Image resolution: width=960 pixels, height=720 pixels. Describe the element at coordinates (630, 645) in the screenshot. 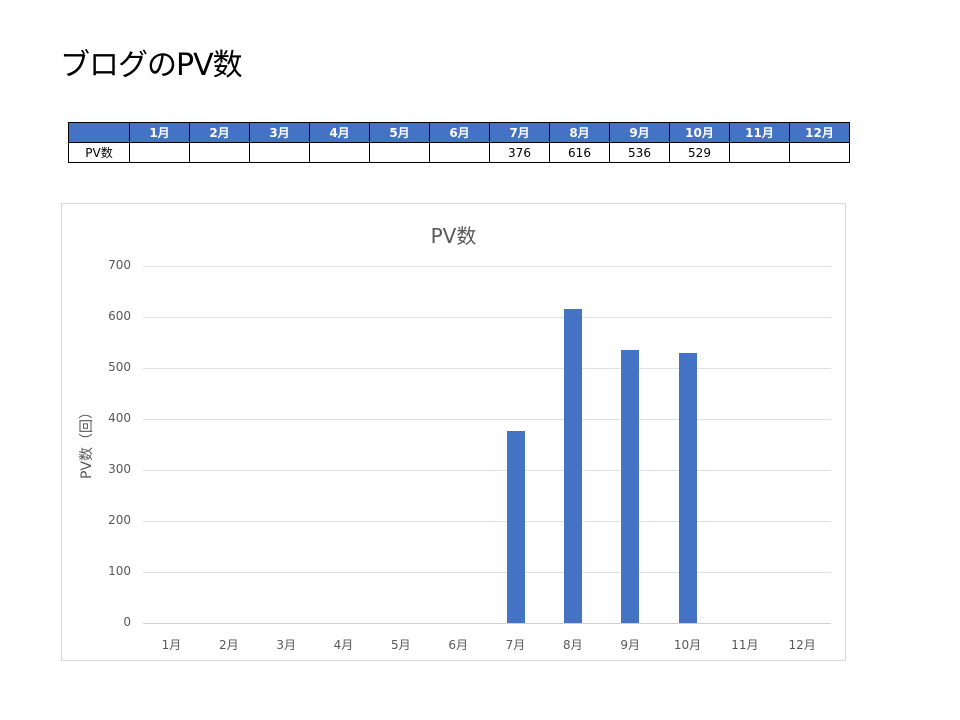

I see `x-tick-label: 9月` at that location.